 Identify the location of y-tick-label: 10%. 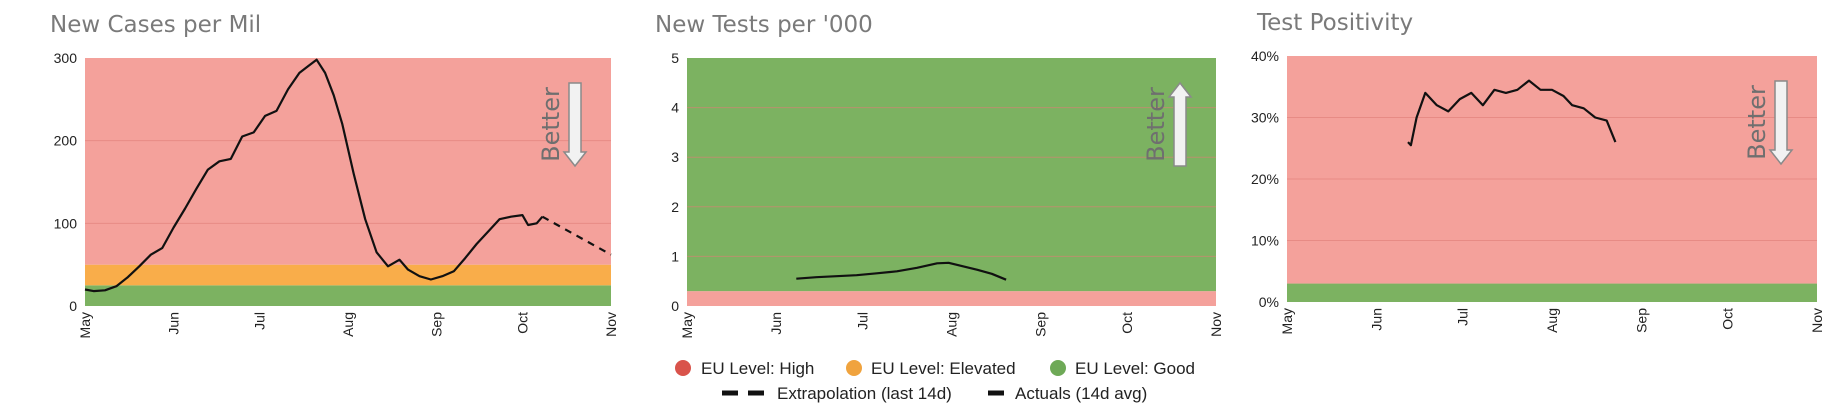
(1265, 241).